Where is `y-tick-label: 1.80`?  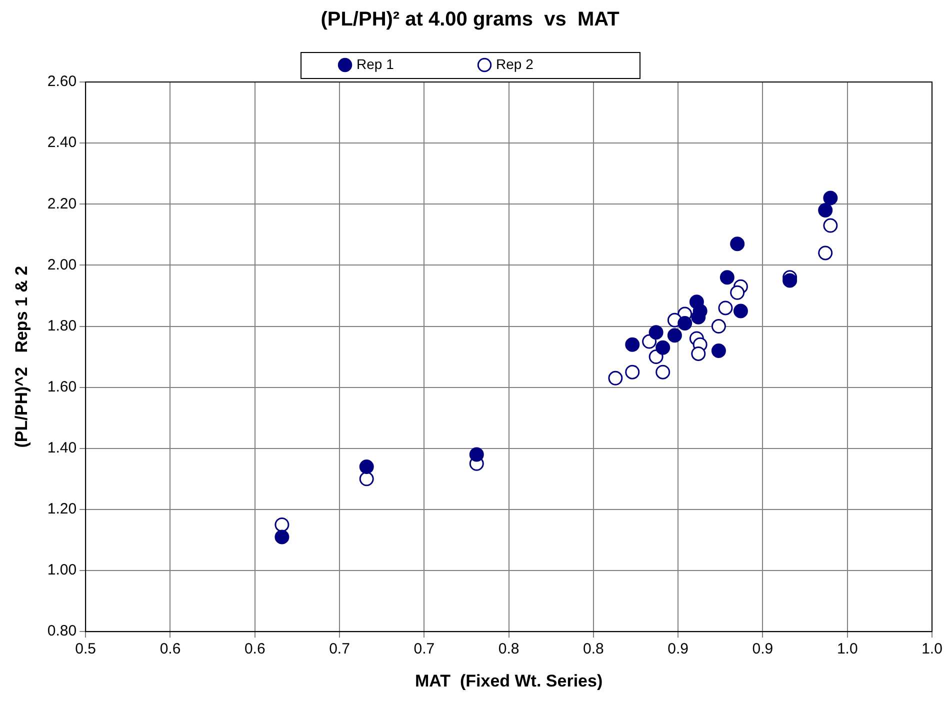 y-tick-label: 1.80 is located at coordinates (62, 325).